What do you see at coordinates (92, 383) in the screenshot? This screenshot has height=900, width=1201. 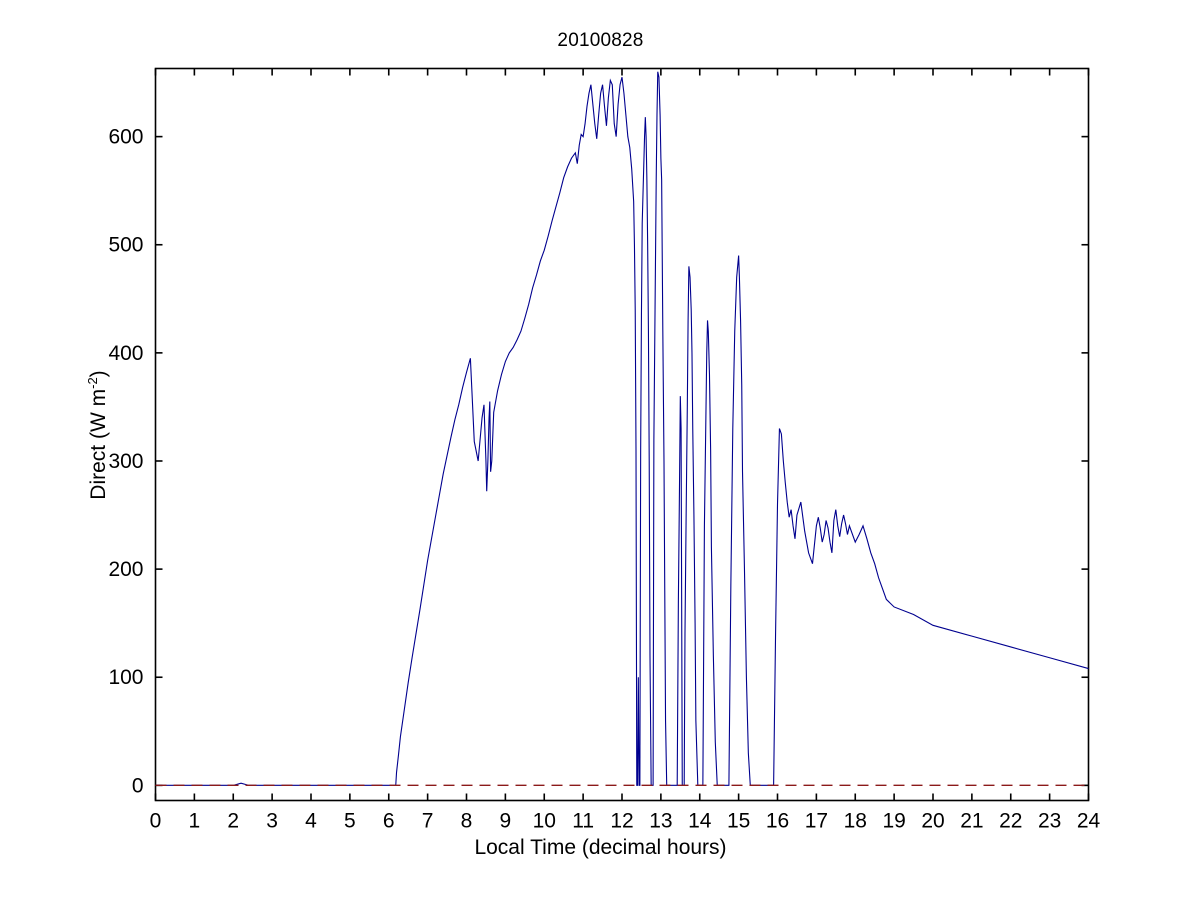 I see `y-axis-label-exponent: -2` at bounding box center [92, 383].